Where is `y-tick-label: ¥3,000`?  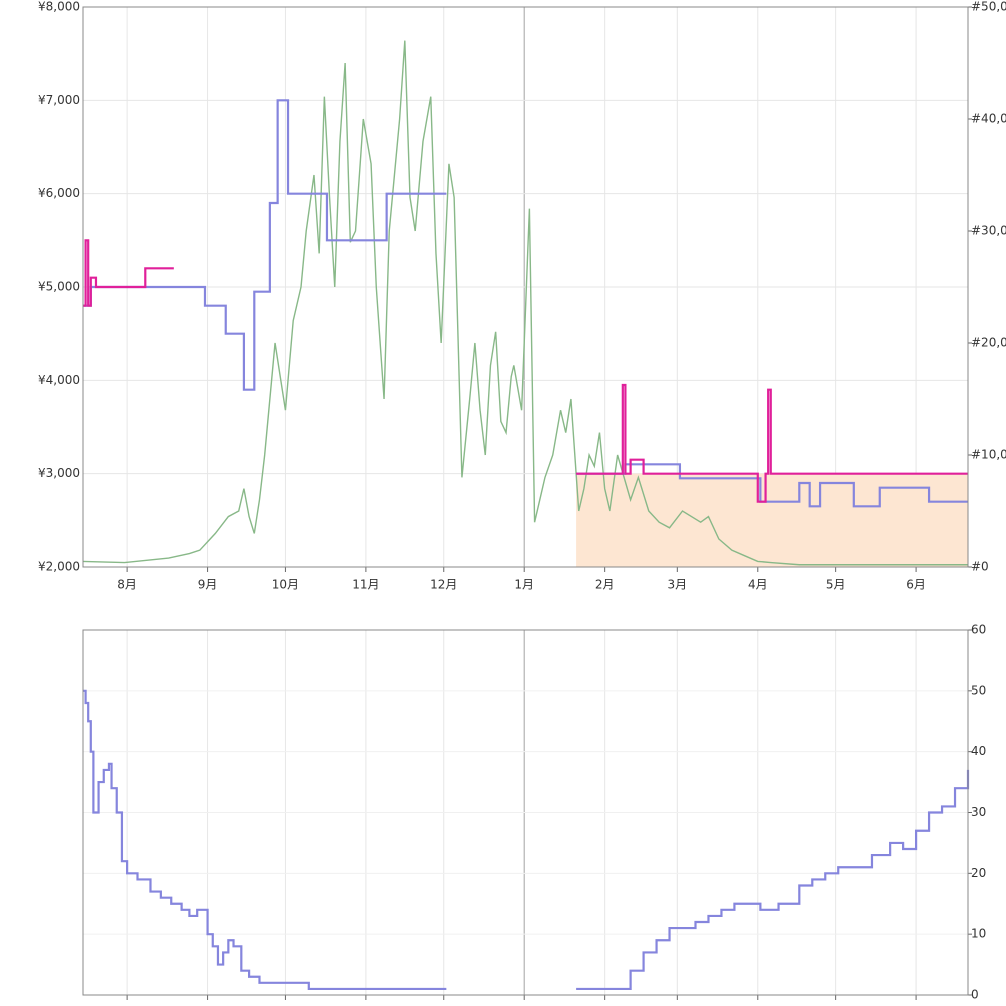 y-tick-label: ¥3,000 is located at coordinates (59, 473).